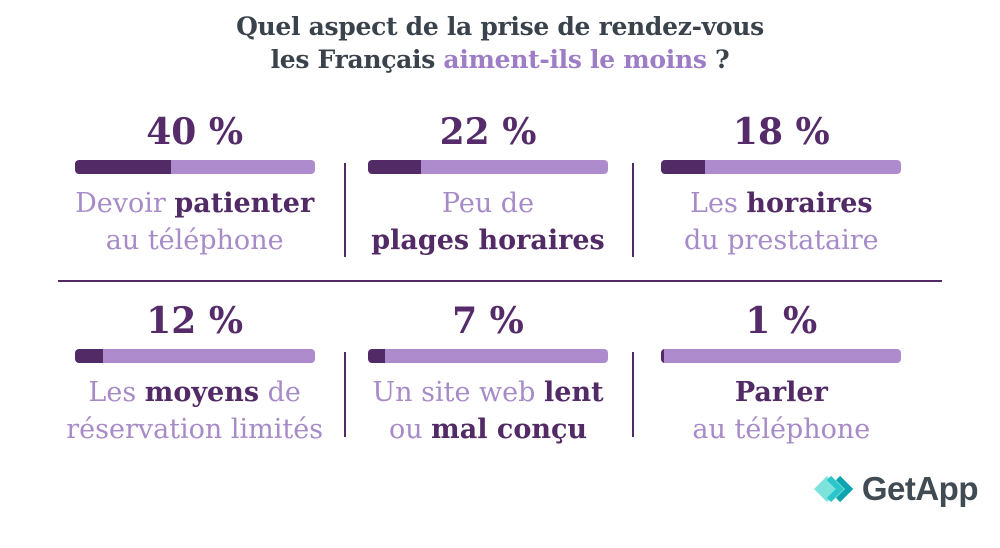 The image size is (1000, 548). What do you see at coordinates (487, 372) in the screenshot?
I see `stat-cell: 7 % Un site web lent ou mal conçu` at bounding box center [487, 372].